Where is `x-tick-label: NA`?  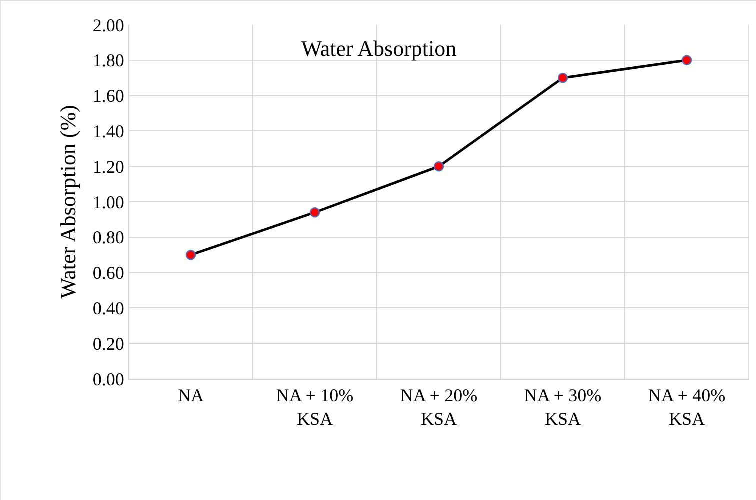 x-tick-label: NA is located at coordinates (191, 396).